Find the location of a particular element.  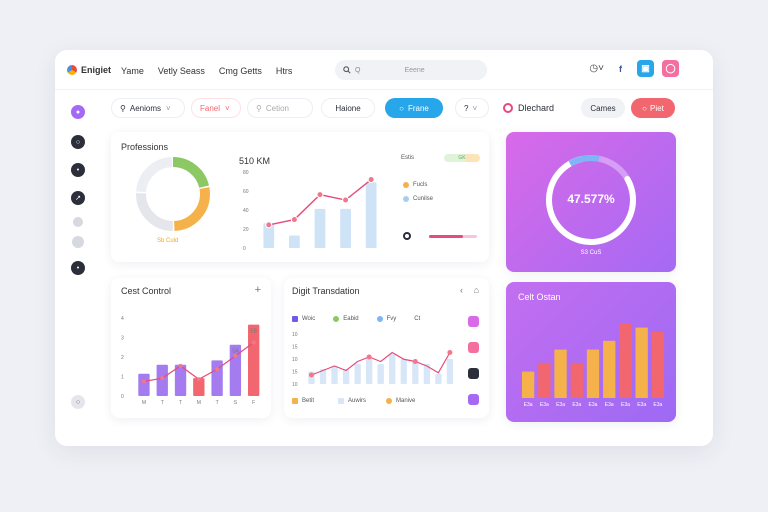

dashboard-icon: ● is located at coordinates (78, 112).